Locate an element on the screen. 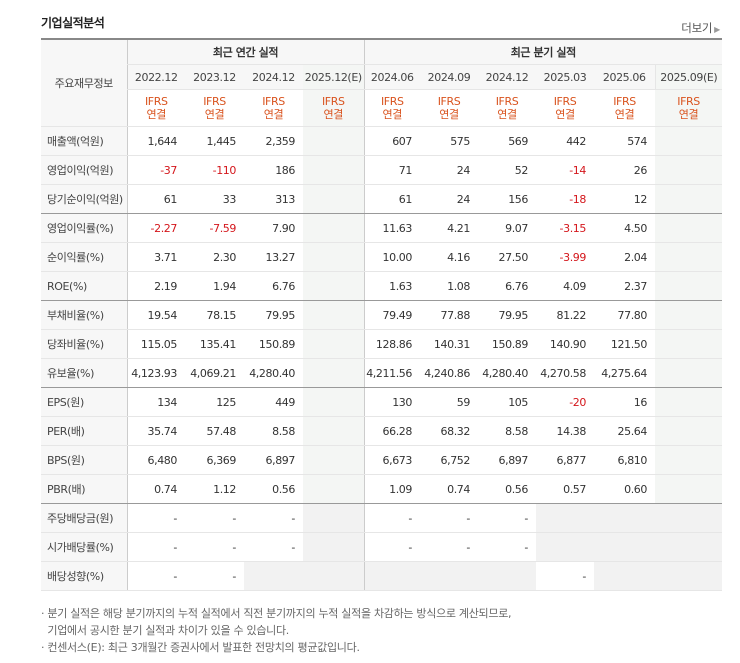 The width and height of the screenshot is (740, 663). table-row: PBR(배) 0.74 1.12 0.56 1.09 0.74 0.56 0.57 0.60 is located at coordinates (382, 489).